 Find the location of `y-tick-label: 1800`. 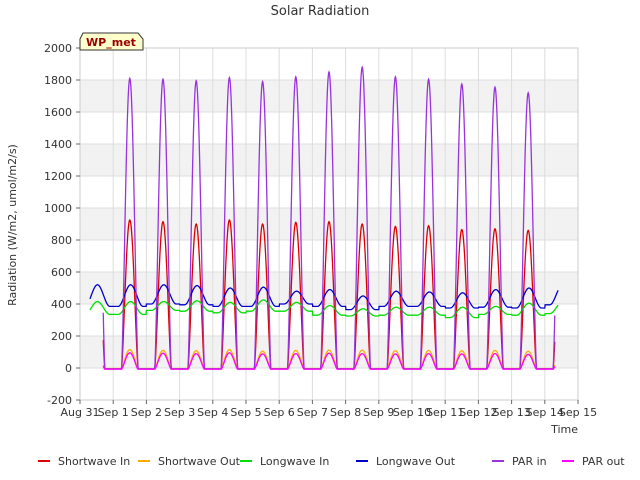

y-tick-label: 1800 is located at coordinates (58, 80).